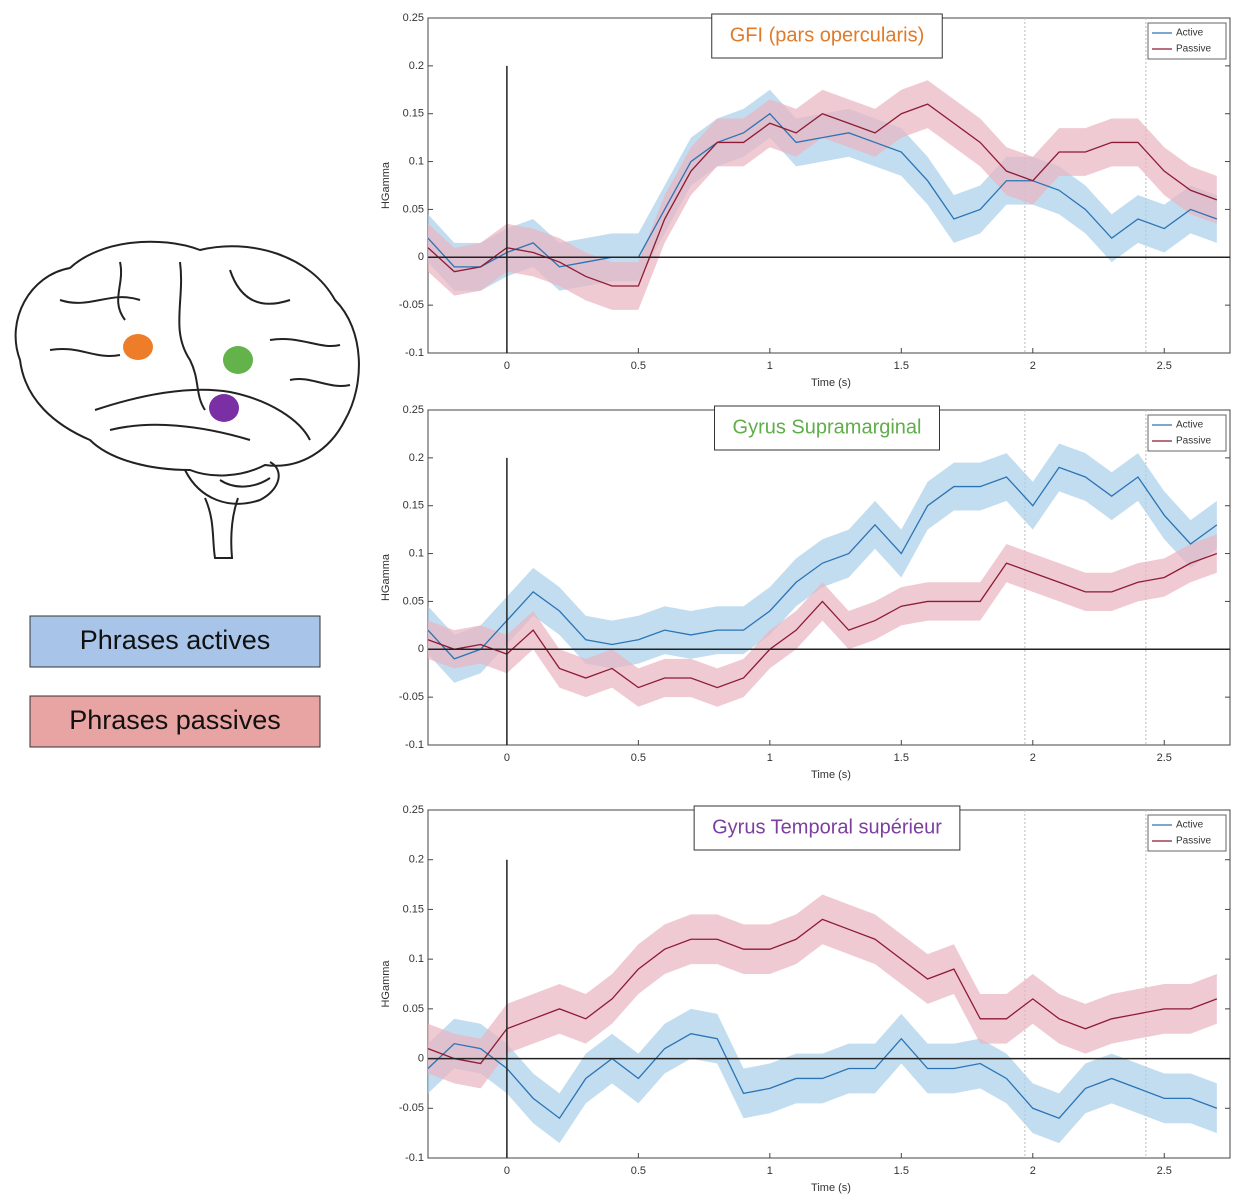  I want to click on legend-box-passive, so click(175, 721).